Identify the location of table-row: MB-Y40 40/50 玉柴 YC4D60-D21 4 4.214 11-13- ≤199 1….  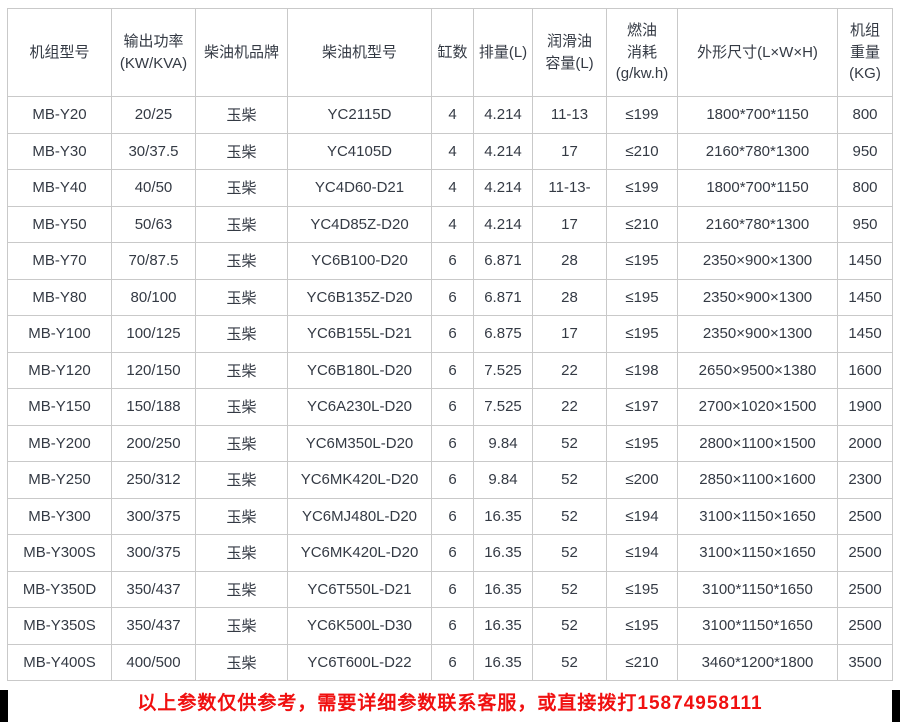
(450, 188).